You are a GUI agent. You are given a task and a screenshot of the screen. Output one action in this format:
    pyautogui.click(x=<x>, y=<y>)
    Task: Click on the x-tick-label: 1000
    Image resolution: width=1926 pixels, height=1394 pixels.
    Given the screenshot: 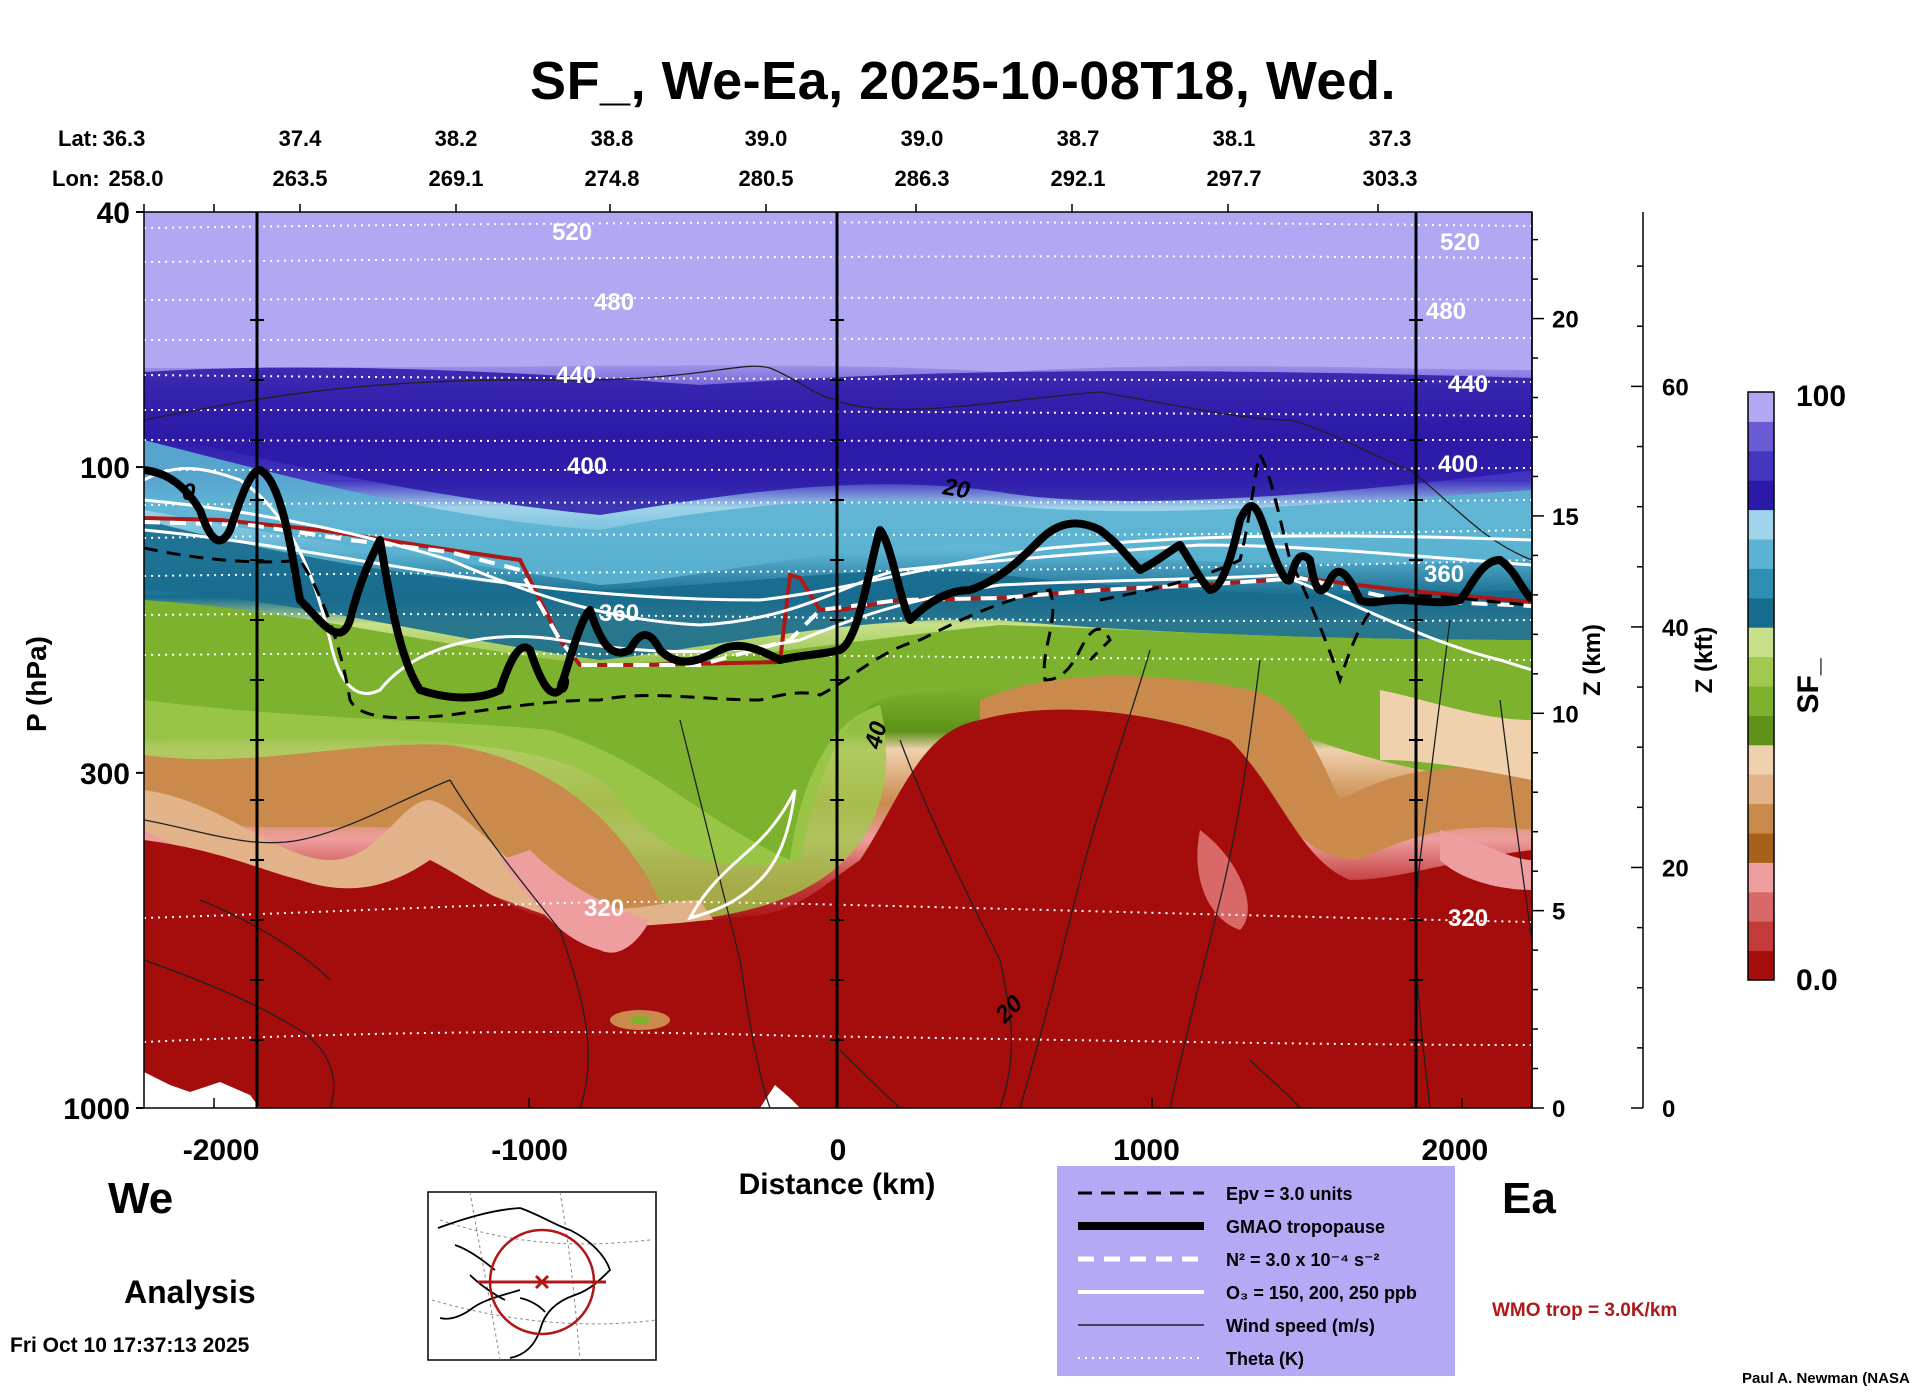 What is the action you would take?
    pyautogui.click(x=1146, y=1150)
    